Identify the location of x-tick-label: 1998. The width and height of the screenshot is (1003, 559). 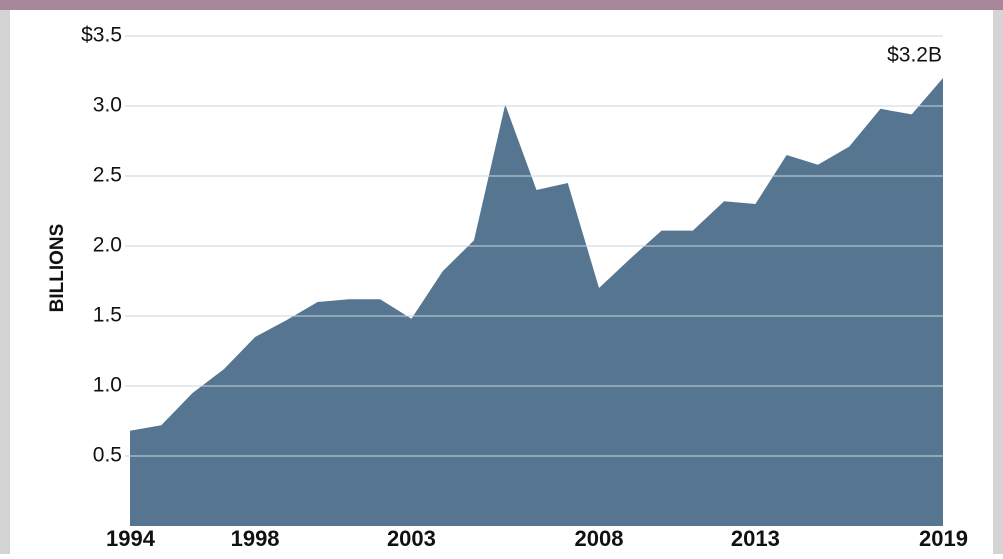
(255, 538).